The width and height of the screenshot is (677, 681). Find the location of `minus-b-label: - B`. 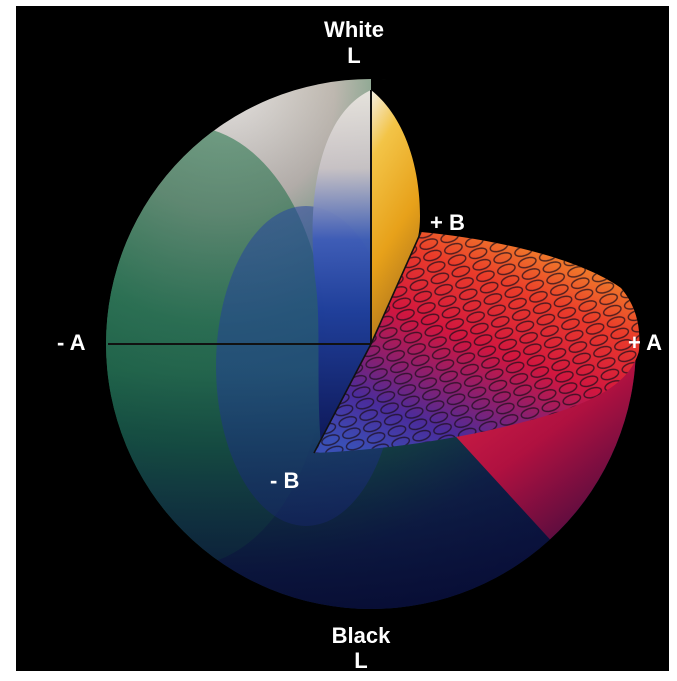

minus-b-label: - B is located at coordinates (285, 480).